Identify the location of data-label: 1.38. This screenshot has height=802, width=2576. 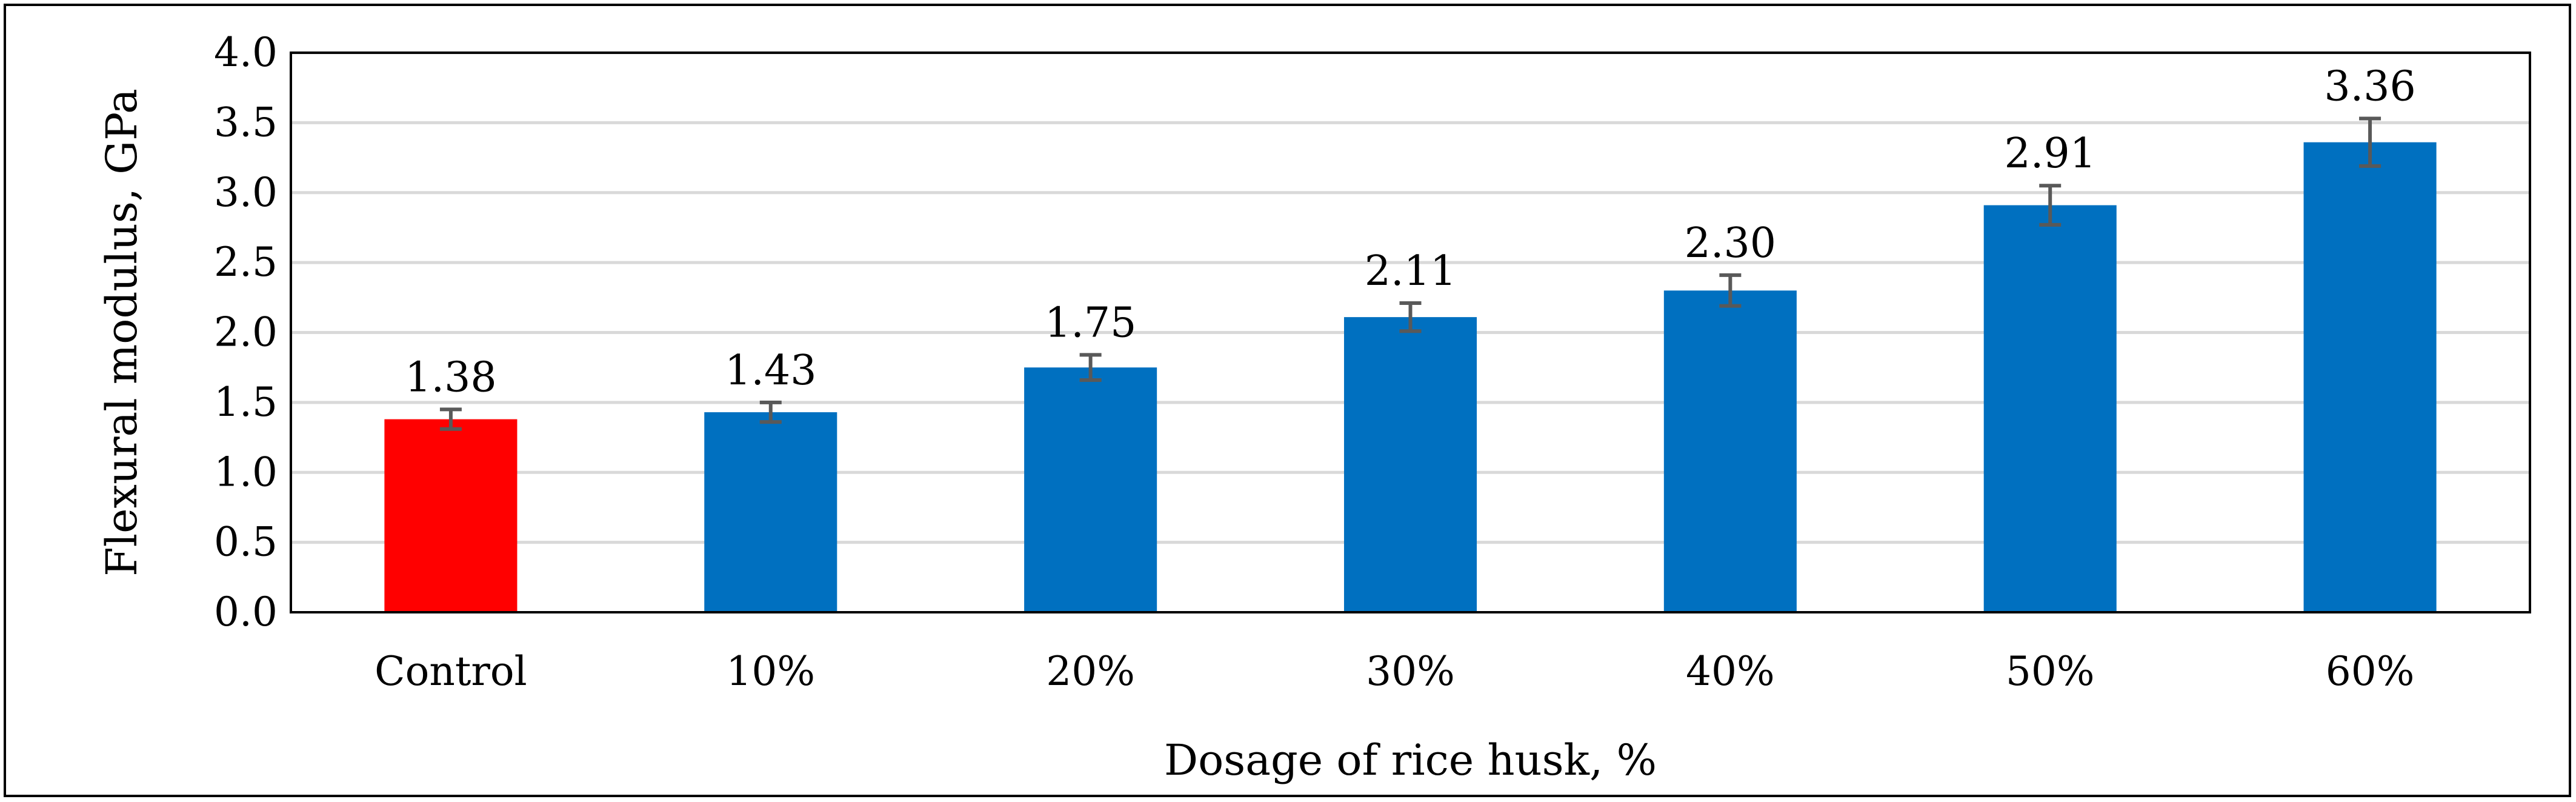
(450, 377).